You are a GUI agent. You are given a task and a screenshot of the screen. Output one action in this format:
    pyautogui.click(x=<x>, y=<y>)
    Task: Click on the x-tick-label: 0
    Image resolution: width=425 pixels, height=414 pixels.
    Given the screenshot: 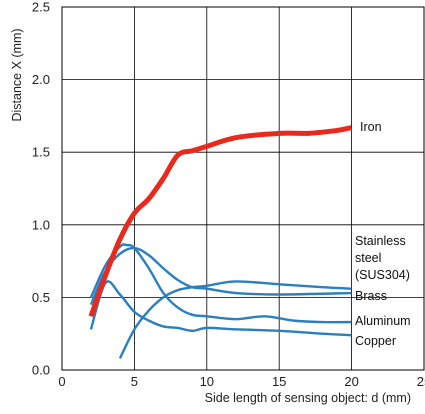 What is the action you would take?
    pyautogui.click(x=61, y=381)
    